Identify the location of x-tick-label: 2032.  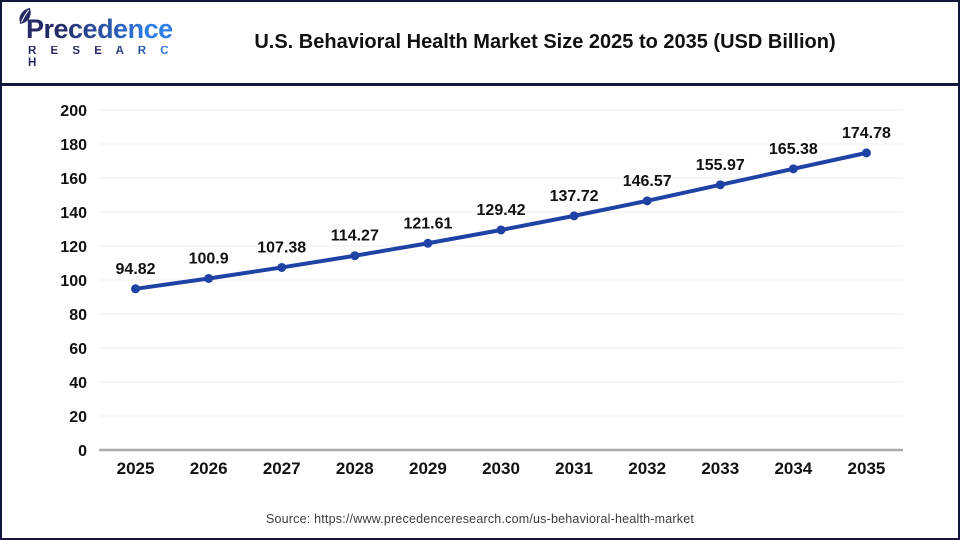
(647, 468).